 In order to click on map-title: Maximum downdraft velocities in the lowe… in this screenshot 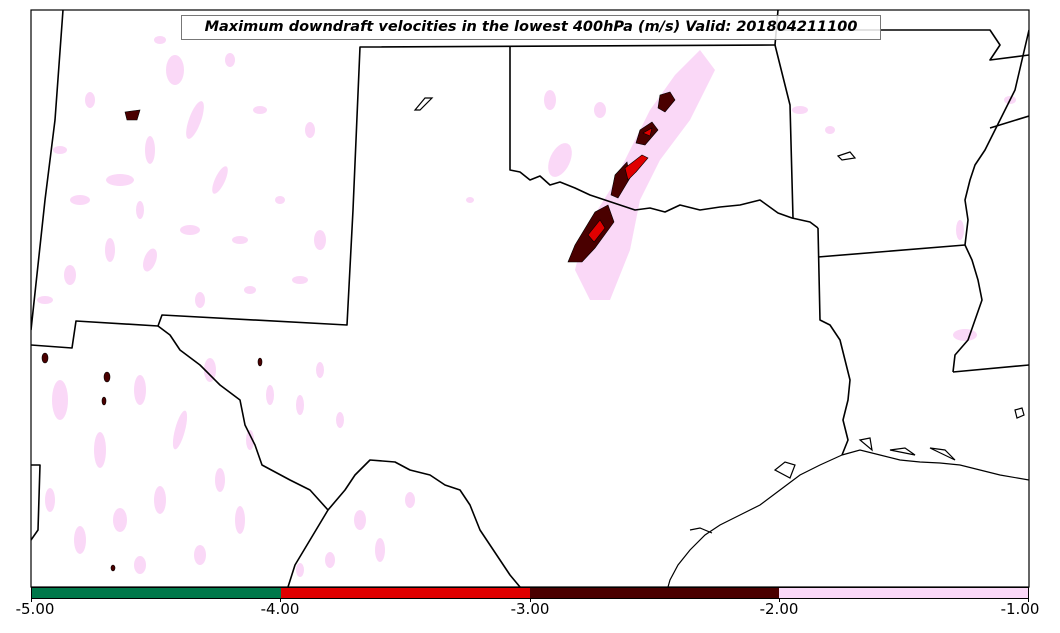, I will do `click(531, 27)`.